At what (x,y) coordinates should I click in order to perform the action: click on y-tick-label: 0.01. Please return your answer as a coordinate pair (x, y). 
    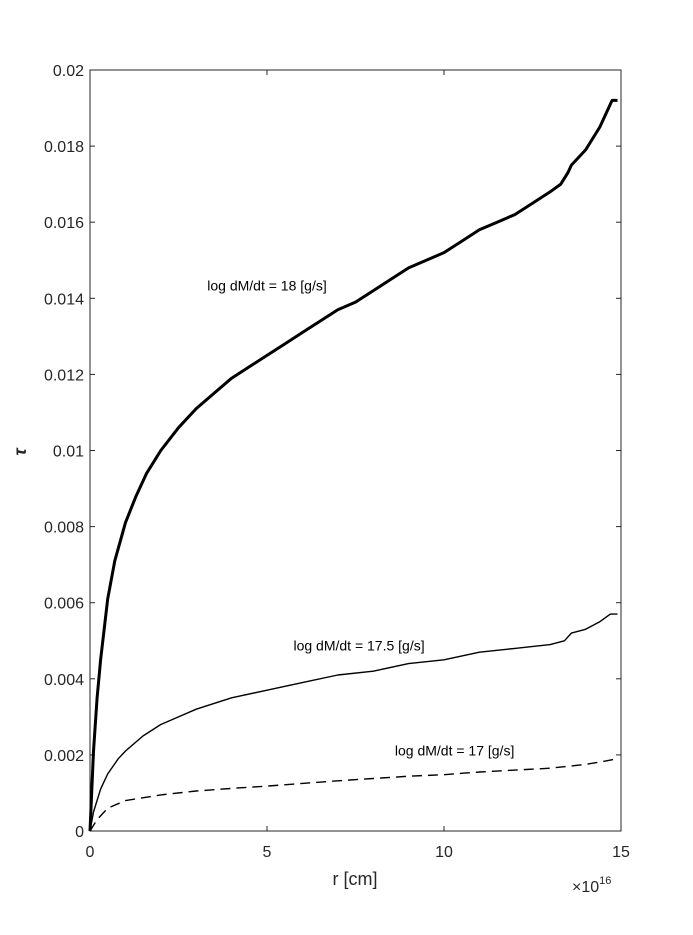
    Looking at the image, I should click on (68, 452).